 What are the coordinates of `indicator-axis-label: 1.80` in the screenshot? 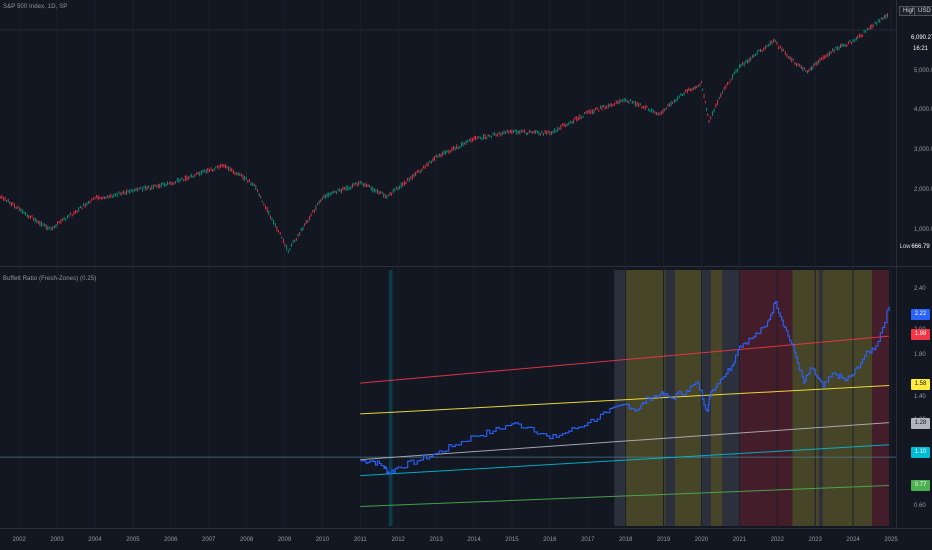 It's located at (920, 355).